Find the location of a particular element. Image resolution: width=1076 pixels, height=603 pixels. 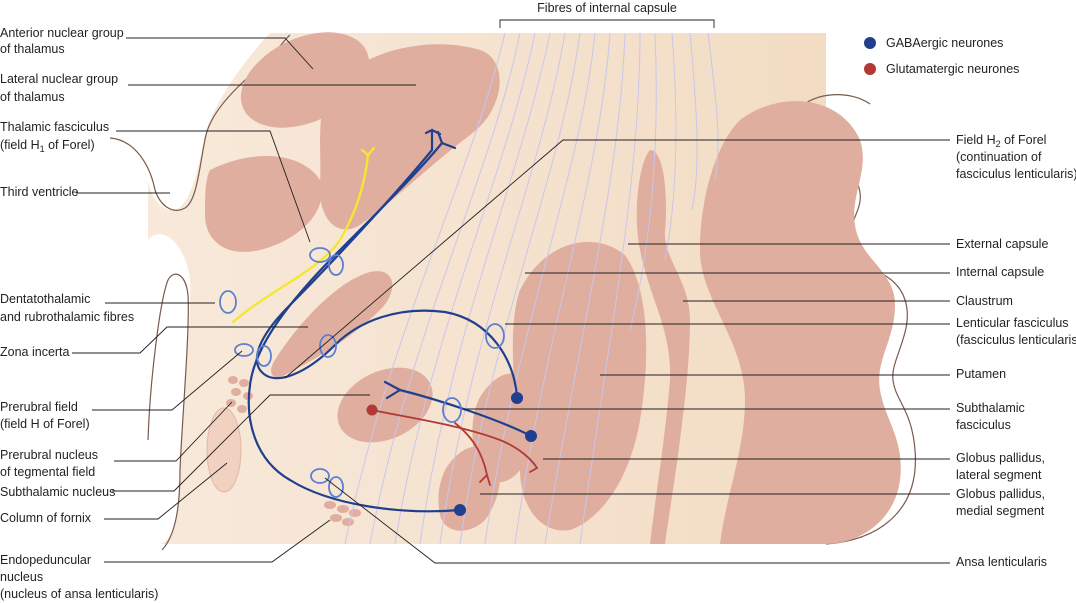

label-dentatothalamic-1: Dentatothalamic is located at coordinates (45, 299).